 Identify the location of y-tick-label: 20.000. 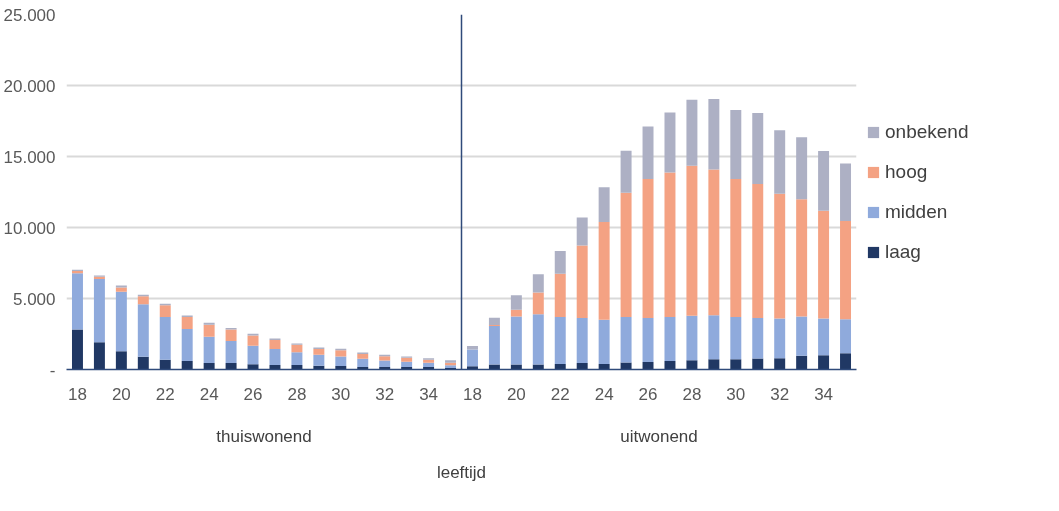
(29, 86).